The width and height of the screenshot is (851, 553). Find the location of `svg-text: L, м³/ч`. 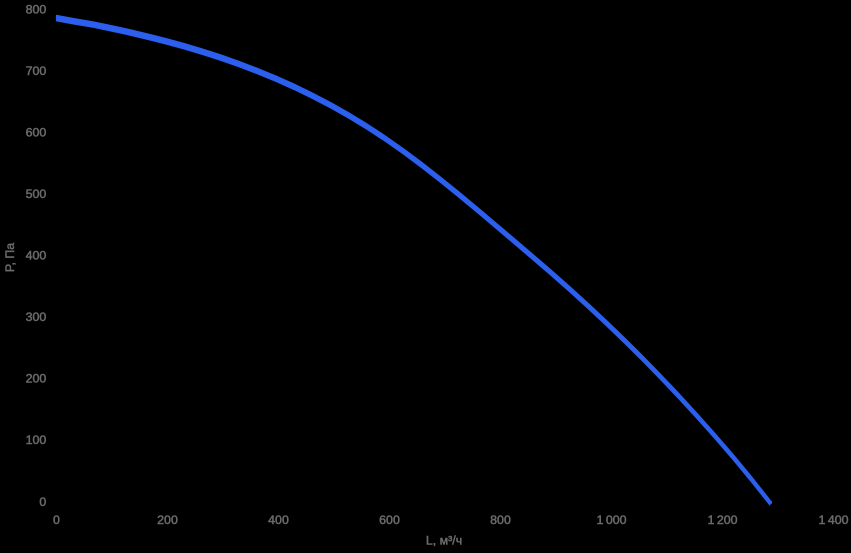

svg-text: L, м³/ч is located at coordinates (444, 541).